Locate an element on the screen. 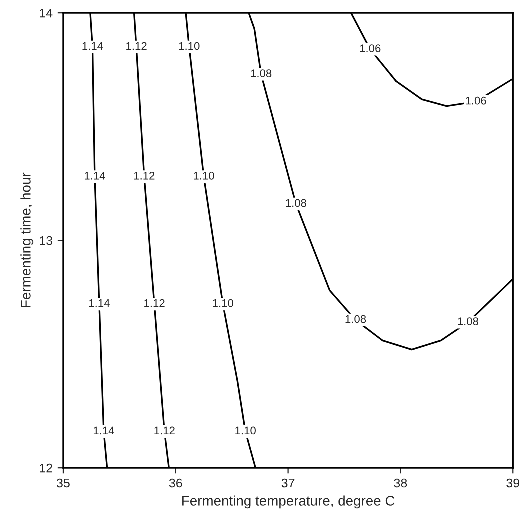 The width and height of the screenshot is (529, 523). x-tick-label: 39 is located at coordinates (513, 483).